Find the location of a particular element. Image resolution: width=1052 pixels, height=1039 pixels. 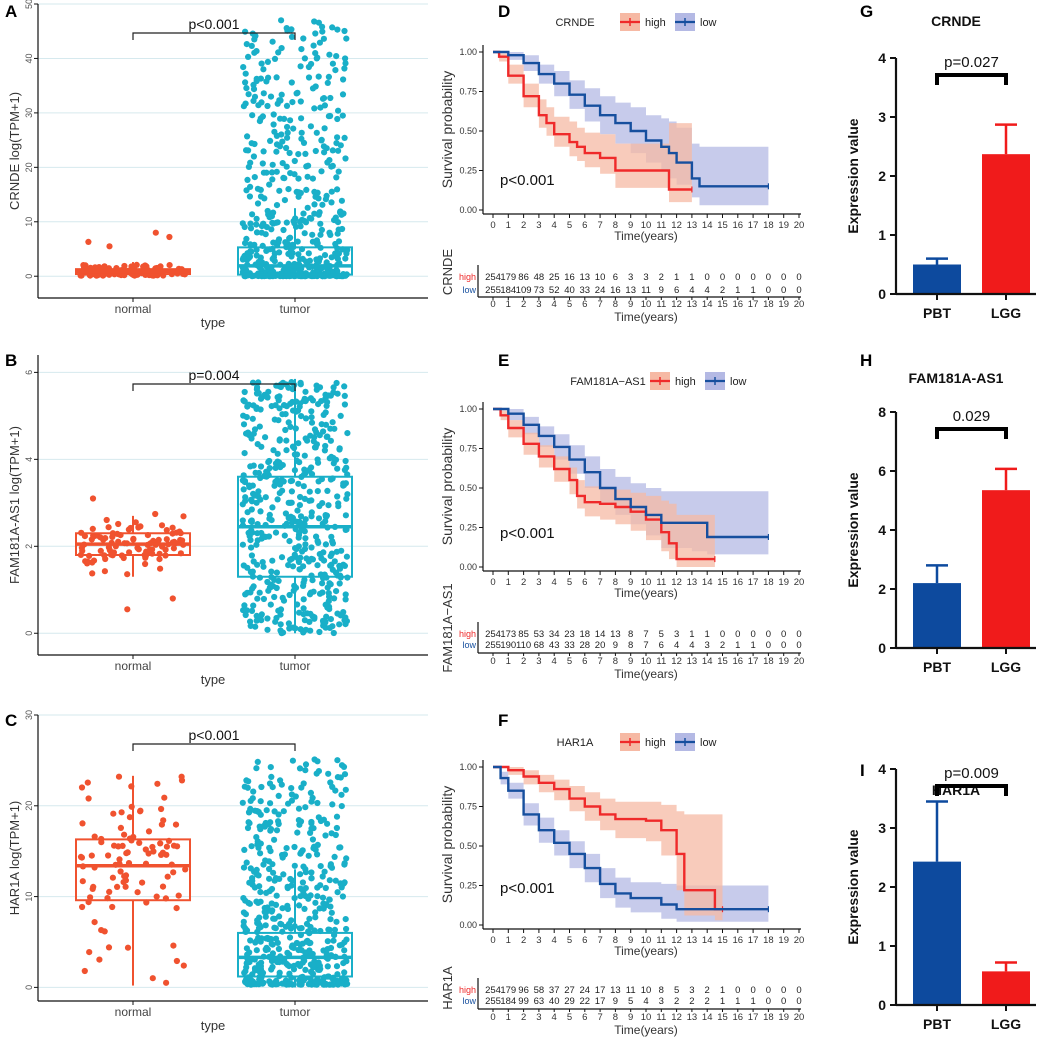

x-tick-label: 8 is located at coordinates (615, 582).